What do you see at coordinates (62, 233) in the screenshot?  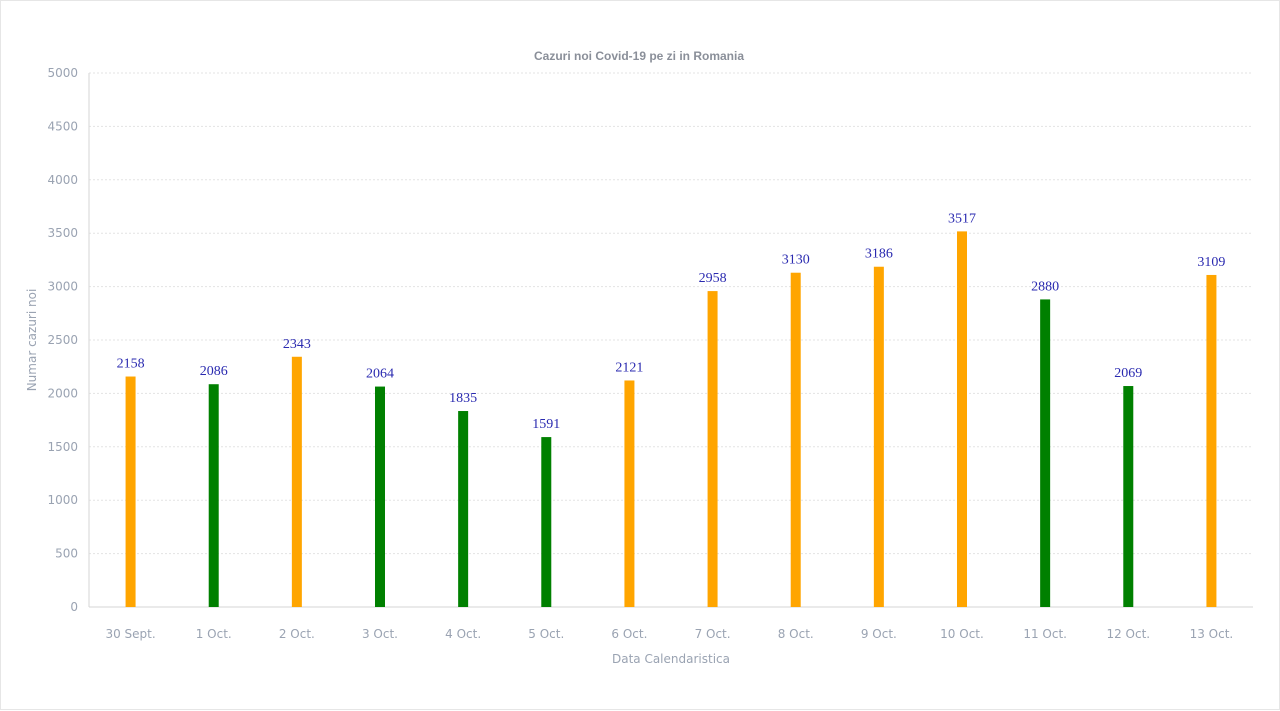 I see `y-tick-label: 3500` at bounding box center [62, 233].